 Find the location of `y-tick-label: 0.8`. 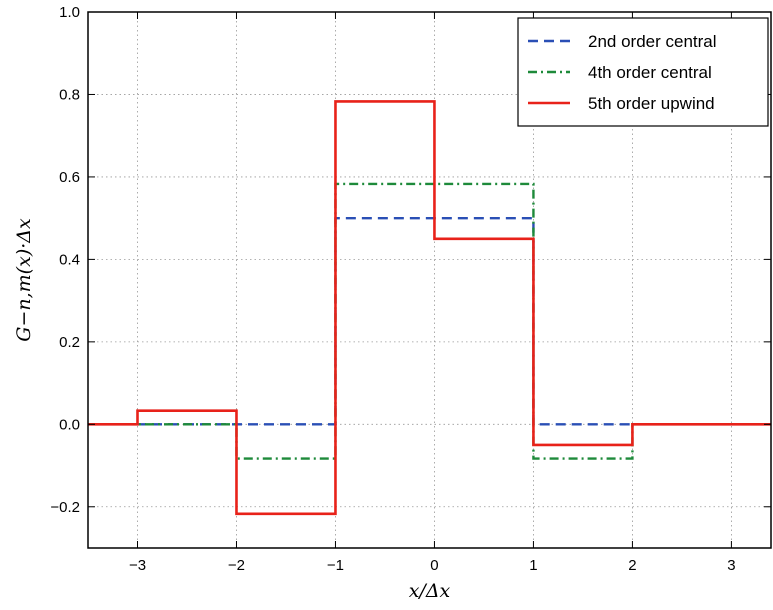

y-tick-label: 0.8 is located at coordinates (69, 94).